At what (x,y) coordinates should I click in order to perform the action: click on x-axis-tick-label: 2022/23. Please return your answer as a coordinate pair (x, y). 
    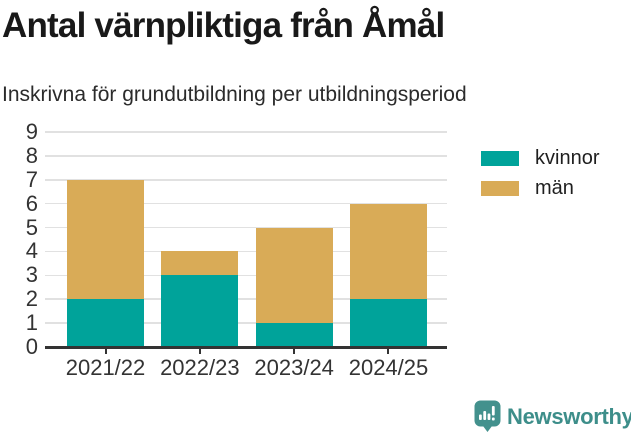
    Looking at the image, I should click on (200, 367).